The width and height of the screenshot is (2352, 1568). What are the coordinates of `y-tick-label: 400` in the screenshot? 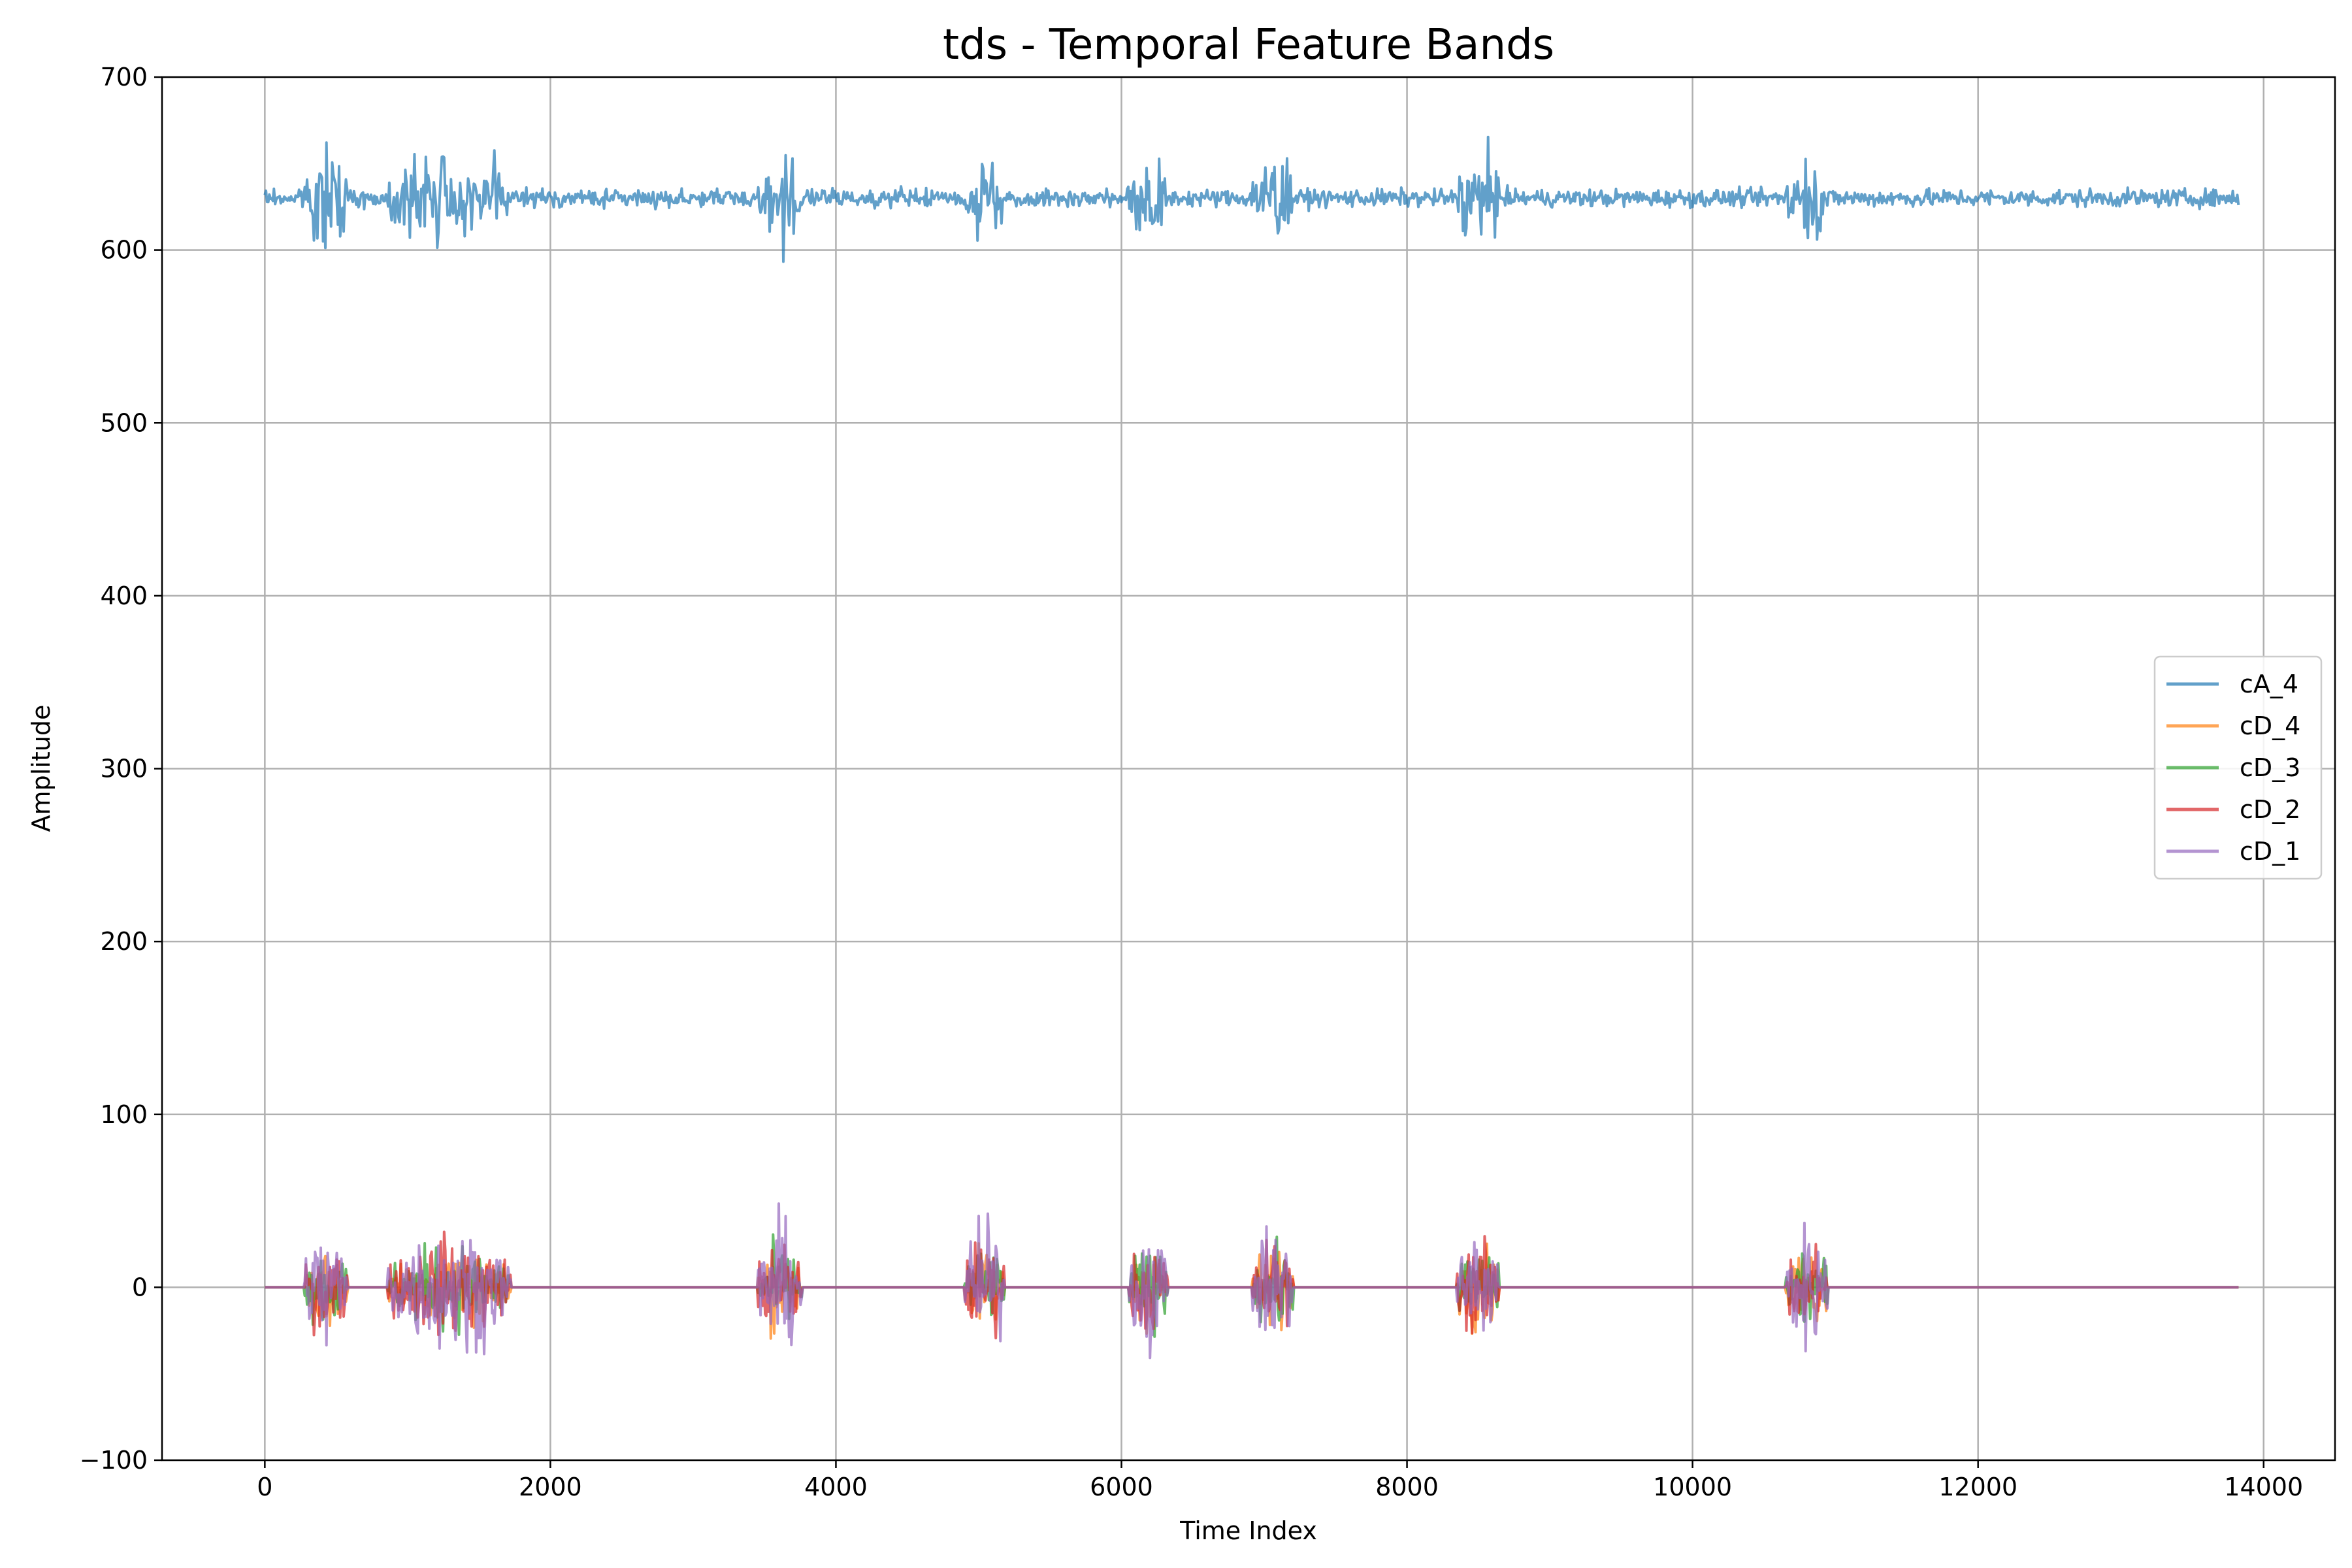 It's located at (124, 595).